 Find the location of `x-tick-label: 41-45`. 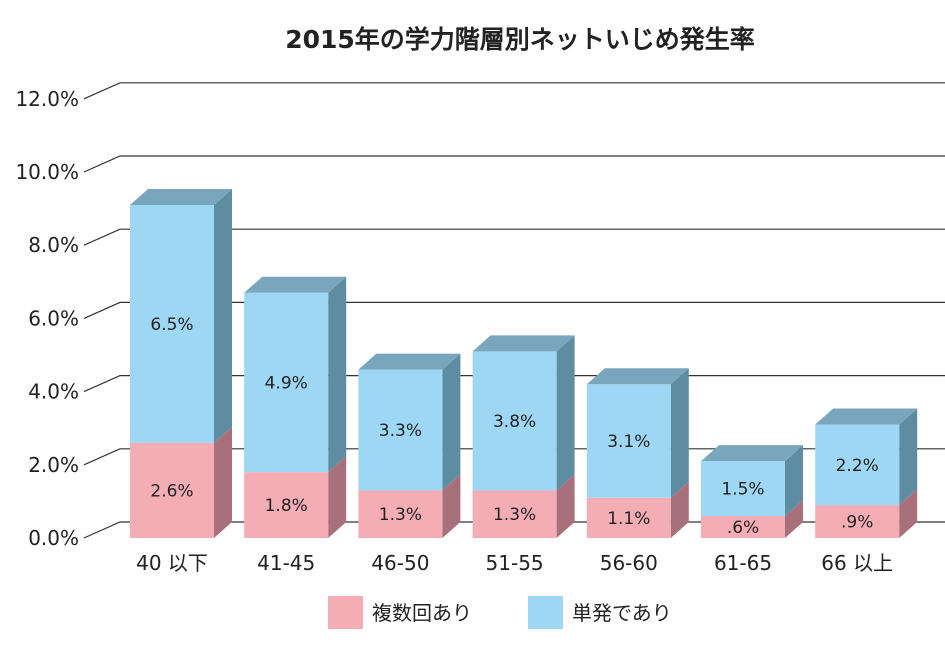

x-tick-label: 41-45 is located at coordinates (286, 563).